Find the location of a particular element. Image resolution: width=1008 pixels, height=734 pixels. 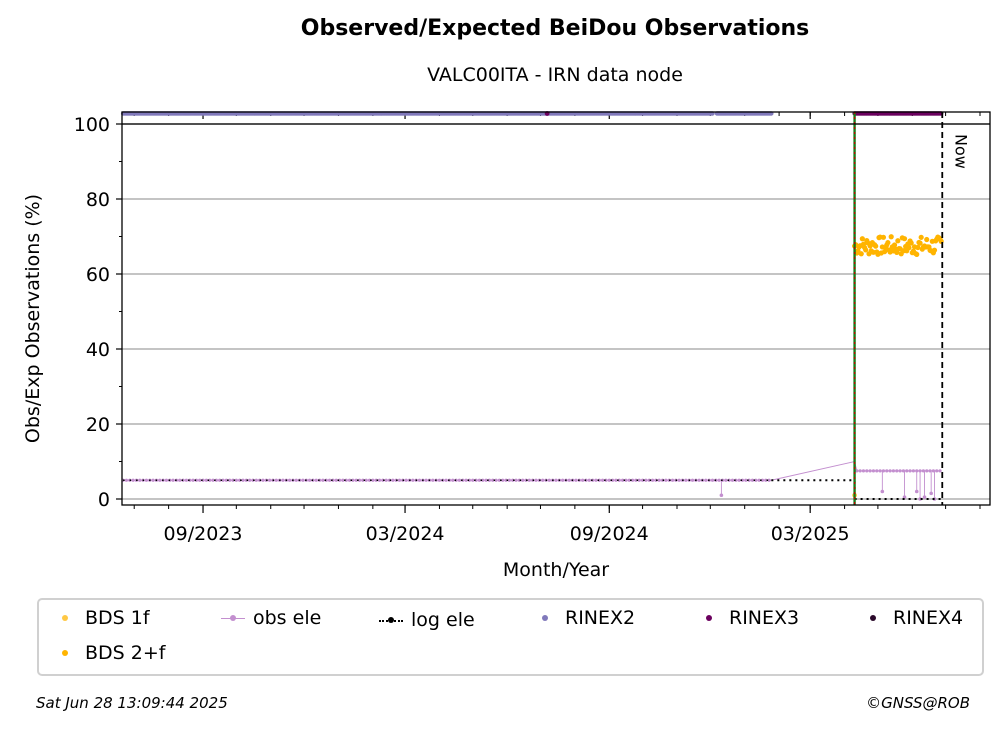

footer-timestamp: Sat Jun 28 13:09:44 2025 is located at coordinates (132, 703).